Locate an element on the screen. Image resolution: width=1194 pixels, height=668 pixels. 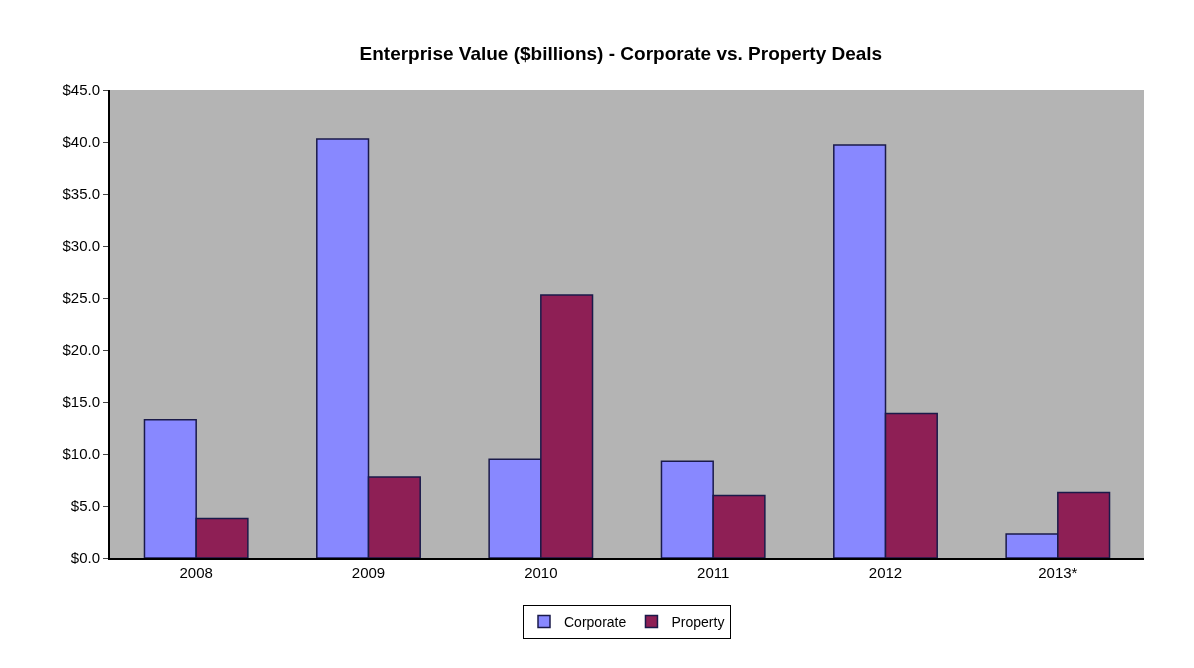
y-tick-label: $20.0 is located at coordinates (81, 350).